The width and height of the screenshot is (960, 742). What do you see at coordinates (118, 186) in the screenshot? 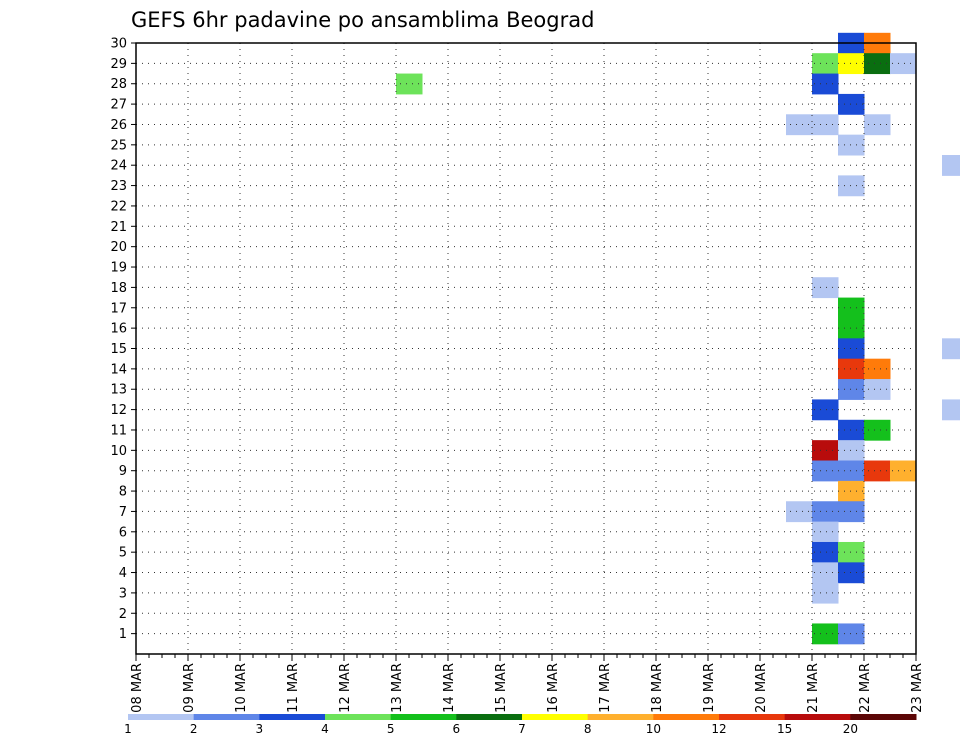
I see `y-tick-label: 23` at bounding box center [118, 186].